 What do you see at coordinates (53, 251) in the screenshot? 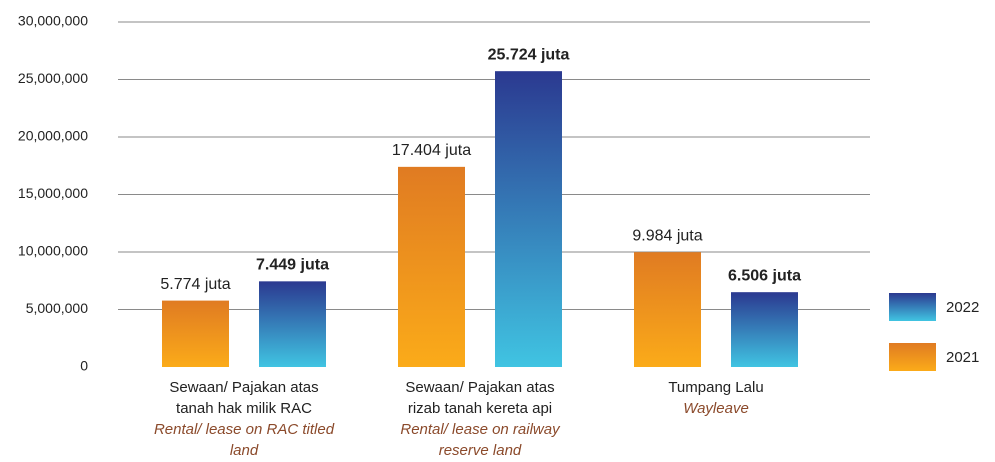
I see `y-tick-label: 10,000,000` at bounding box center [53, 251].